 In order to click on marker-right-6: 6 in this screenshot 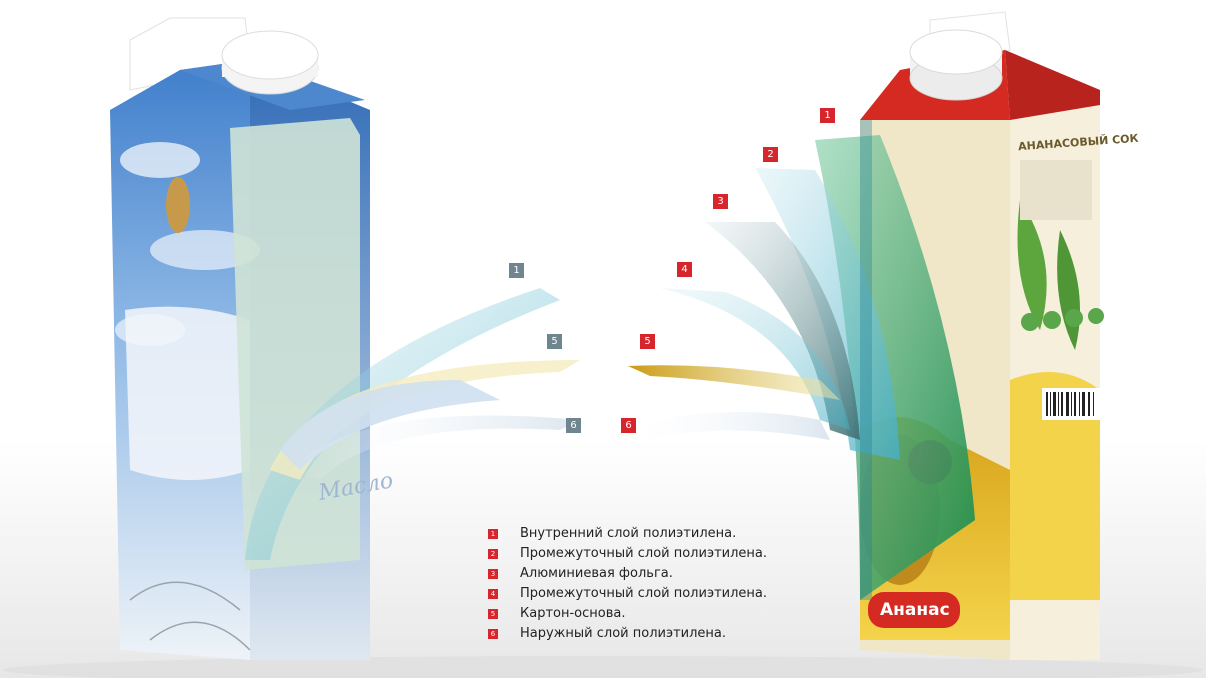, I will do `click(628, 425)`.